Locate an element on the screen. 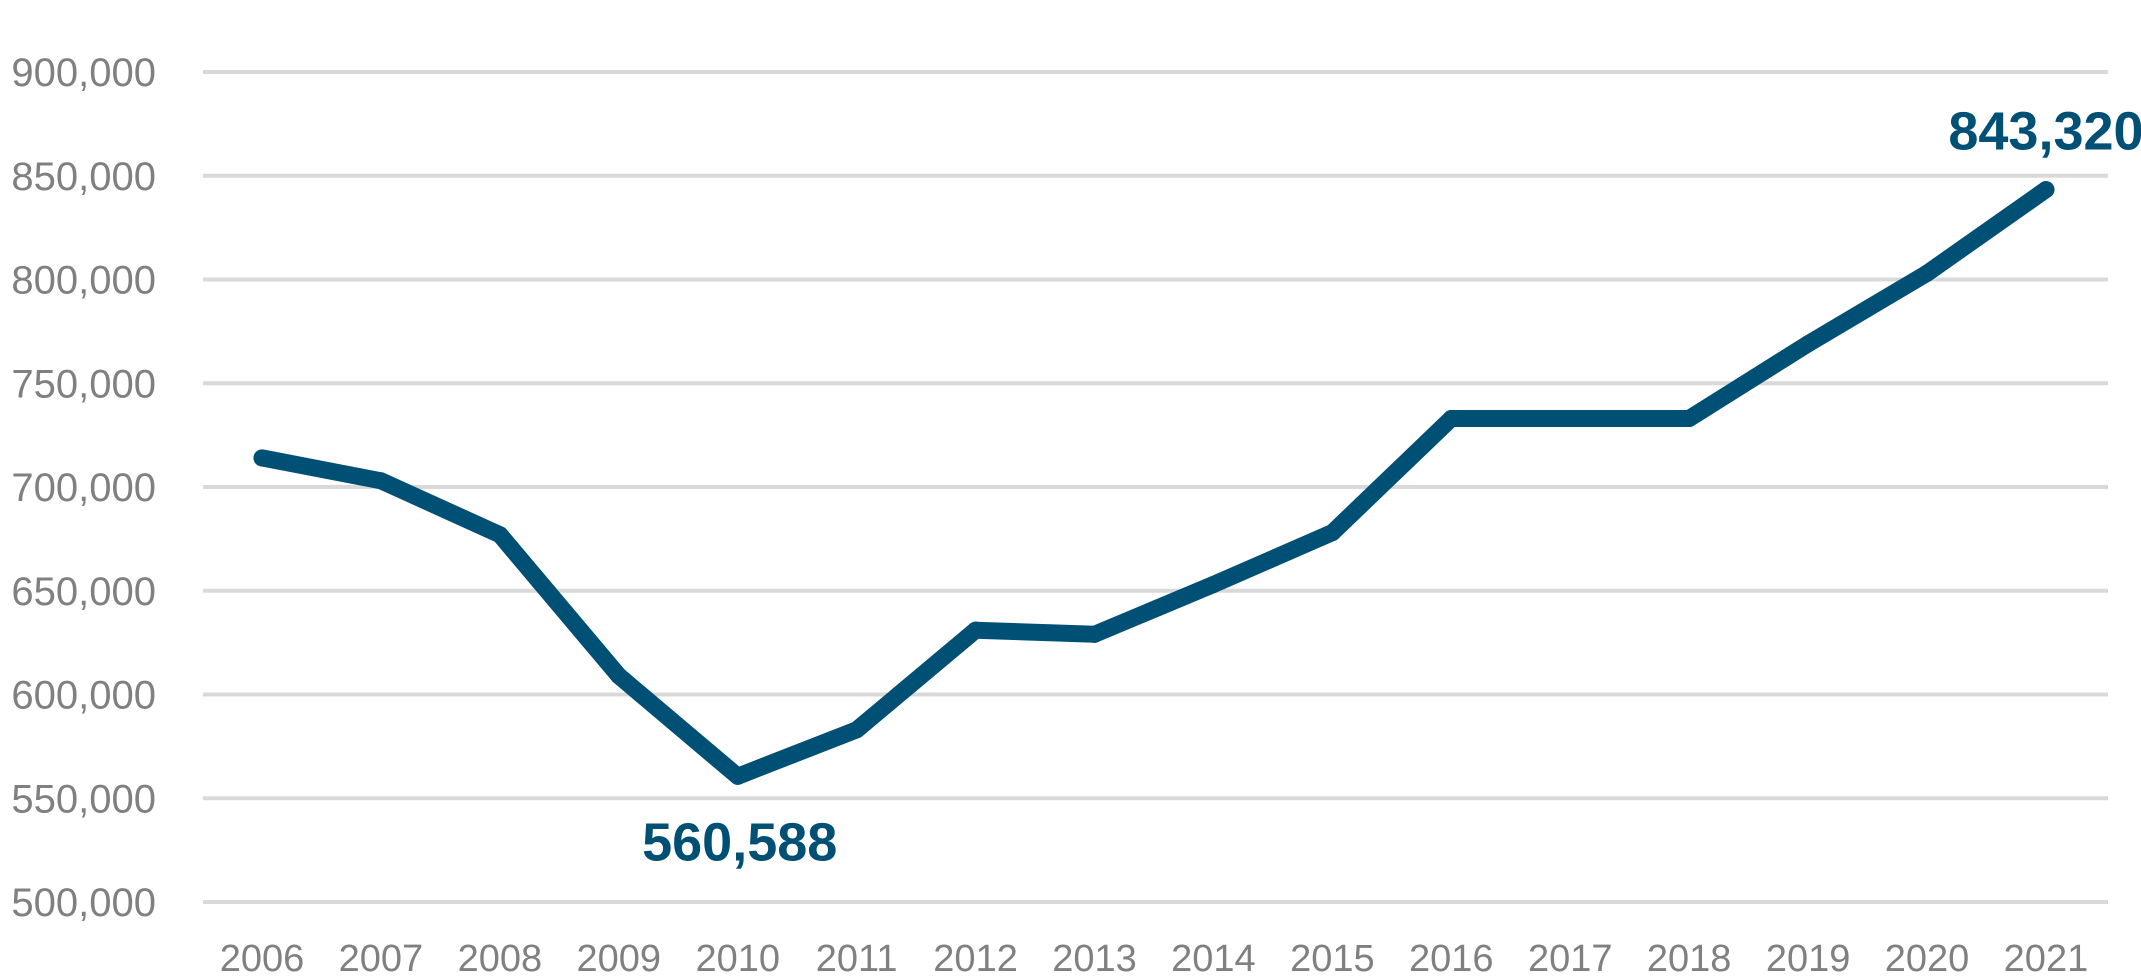  y-tick-label: 850,000 is located at coordinates (83, 177).